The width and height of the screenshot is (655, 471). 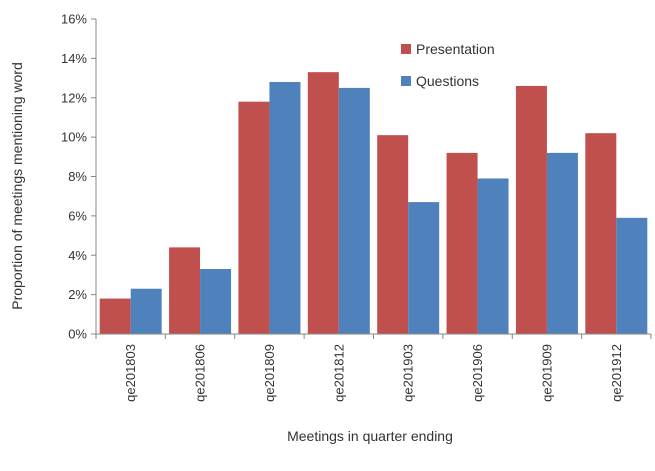 What do you see at coordinates (74, 58) in the screenshot?
I see `y-tick-label: 14%` at bounding box center [74, 58].